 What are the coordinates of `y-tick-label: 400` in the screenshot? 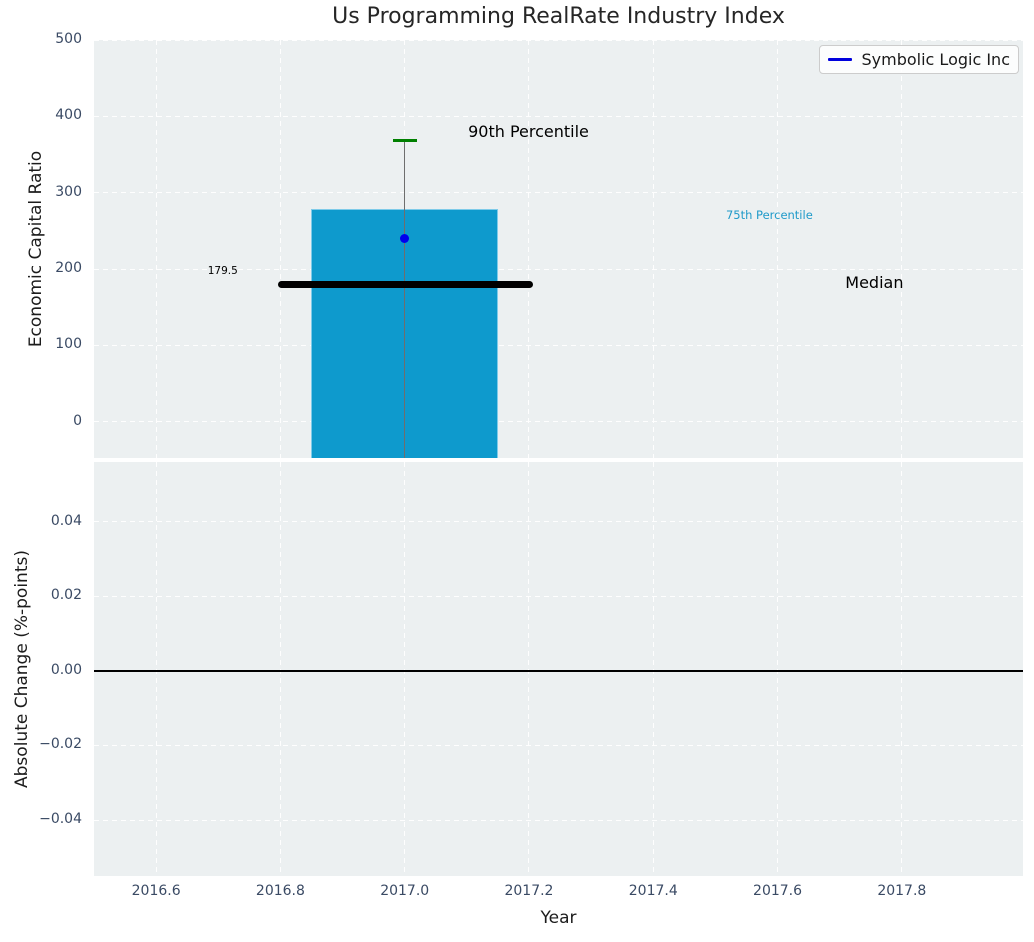 It's located at (68, 115).